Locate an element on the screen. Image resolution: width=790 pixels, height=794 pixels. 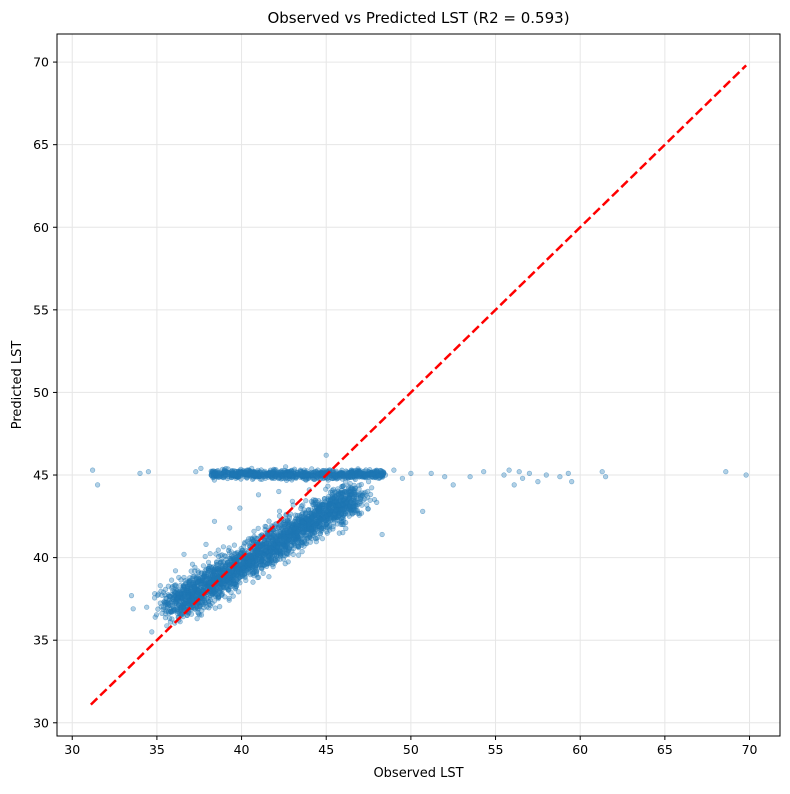
y-tick-label: 65 is located at coordinates (41, 144).